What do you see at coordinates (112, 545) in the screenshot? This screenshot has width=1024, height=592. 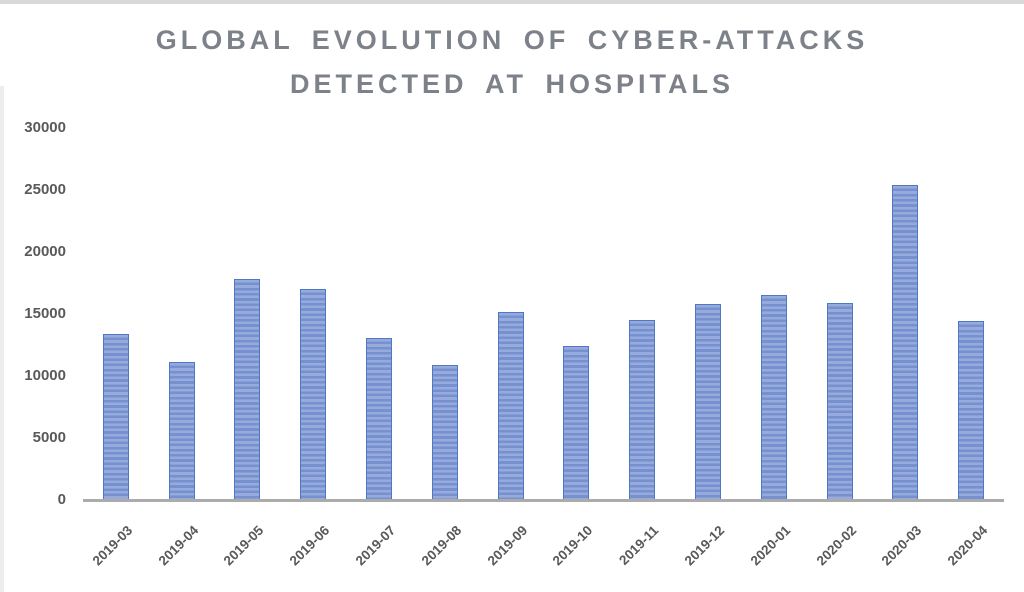 I see `x-tick-label-2019-03: 2019-03` at bounding box center [112, 545].